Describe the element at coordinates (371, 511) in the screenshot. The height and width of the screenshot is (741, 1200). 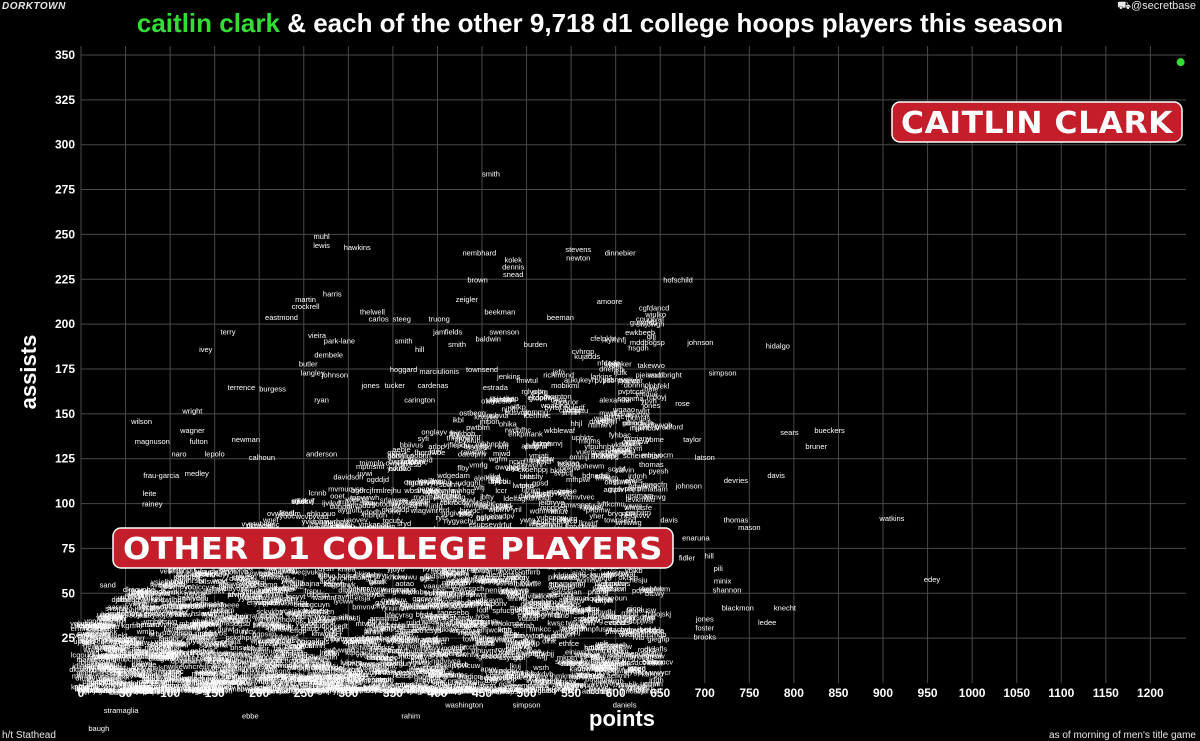
I see `player-mark: ydodh` at that location.